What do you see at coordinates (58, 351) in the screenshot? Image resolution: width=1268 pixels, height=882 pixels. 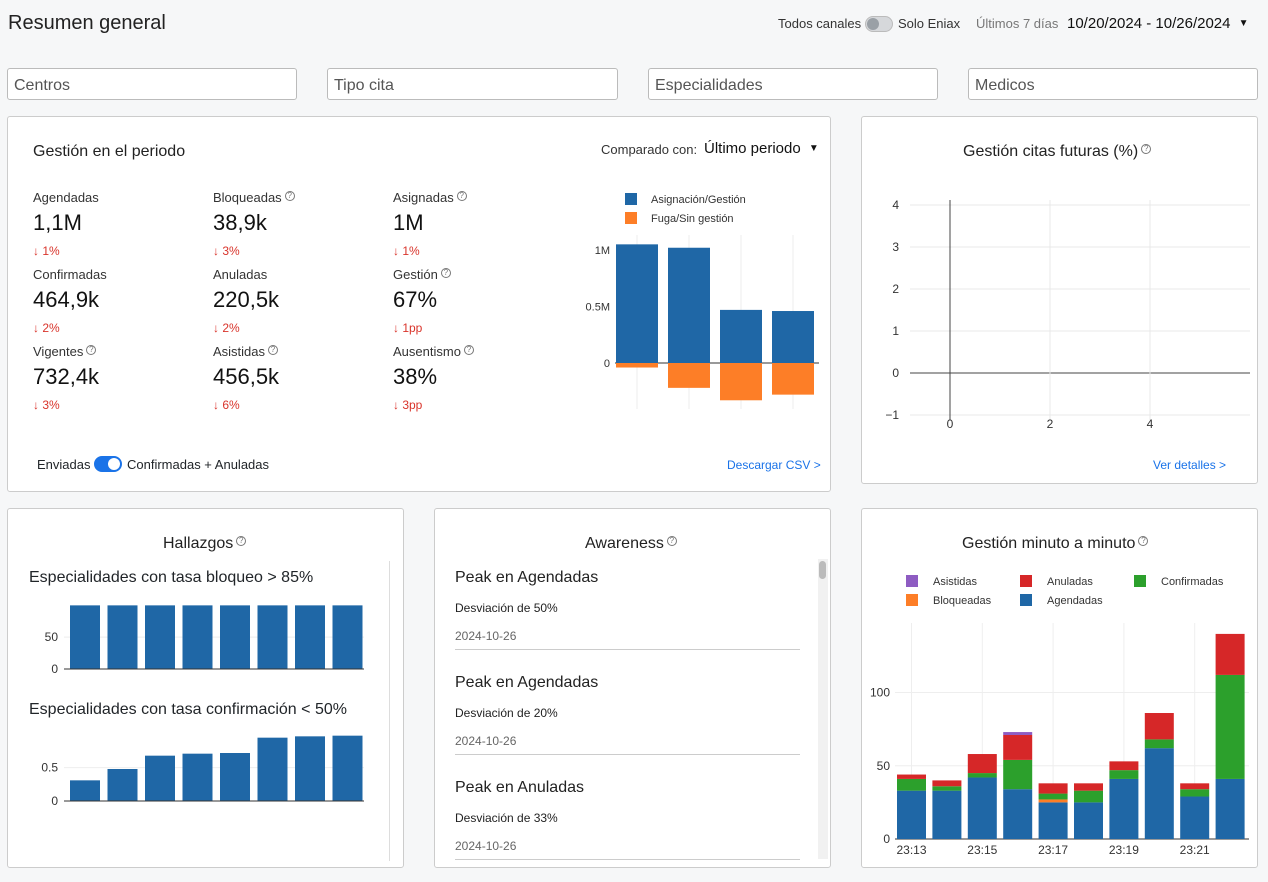 I see `metric-label-text: Vigentes` at bounding box center [58, 351].